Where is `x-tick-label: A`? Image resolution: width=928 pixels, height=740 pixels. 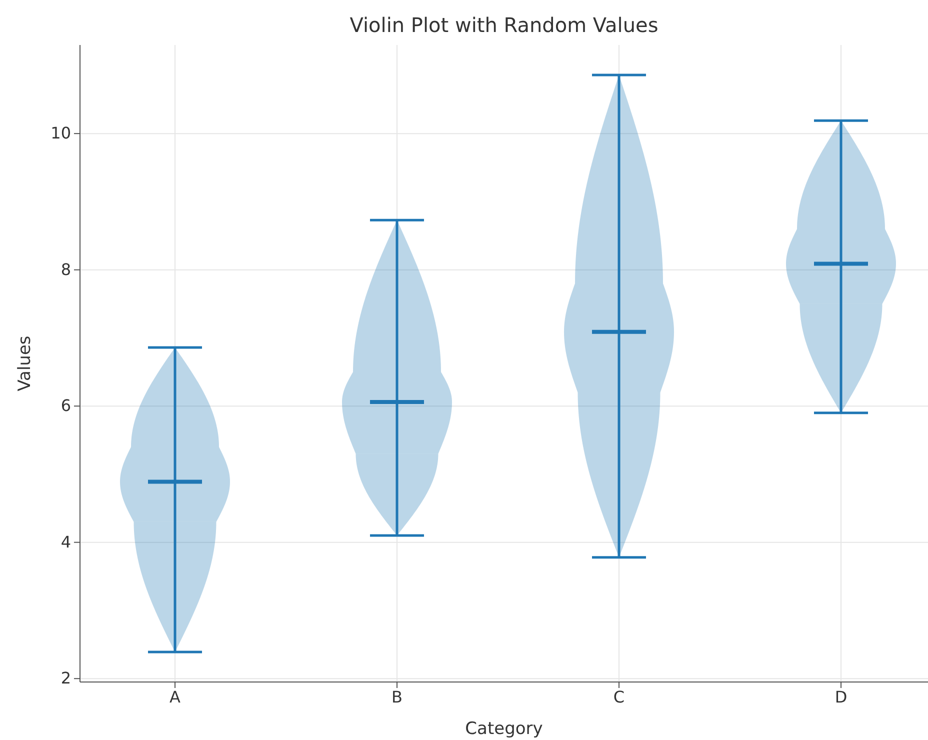
x-tick-label: A is located at coordinates (175, 696).